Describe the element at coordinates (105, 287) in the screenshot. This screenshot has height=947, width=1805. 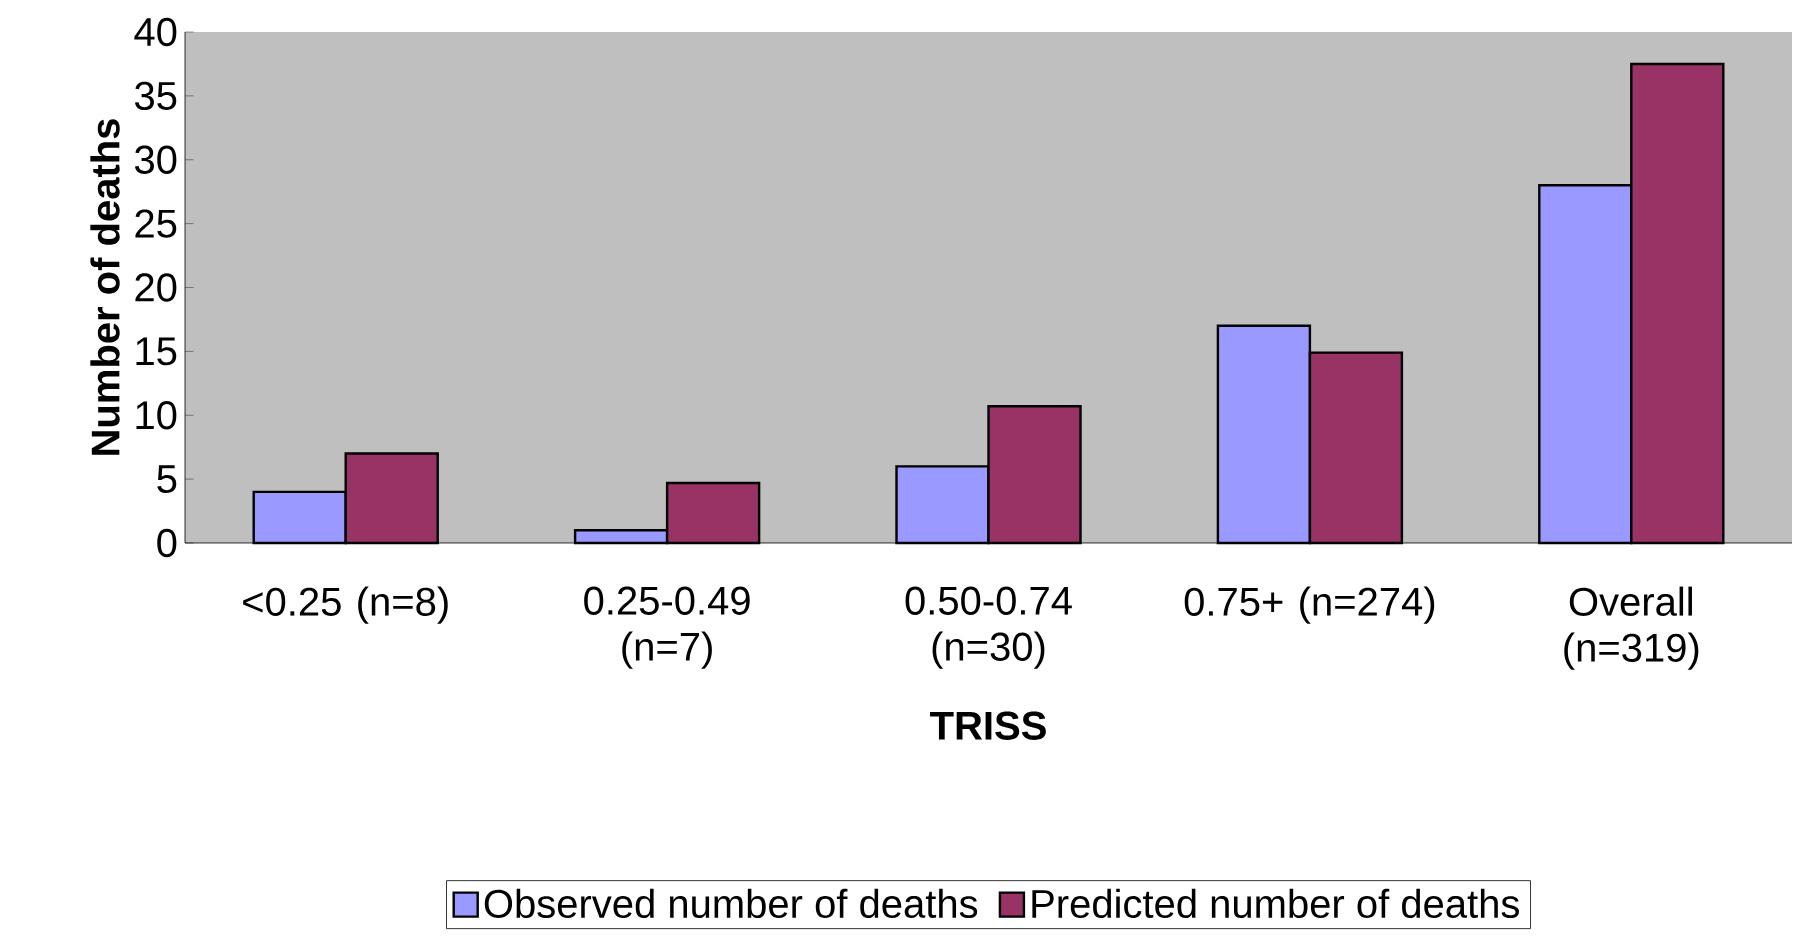
I see `y-axis-title: Number of deaths` at that location.